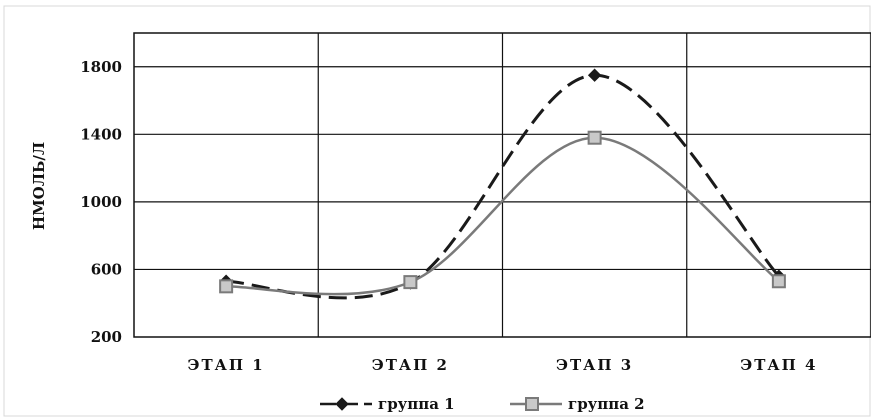  Describe the element at coordinates (226, 365) in the screenshot. I see `x-tick-label: ЭТАП 1` at that location.